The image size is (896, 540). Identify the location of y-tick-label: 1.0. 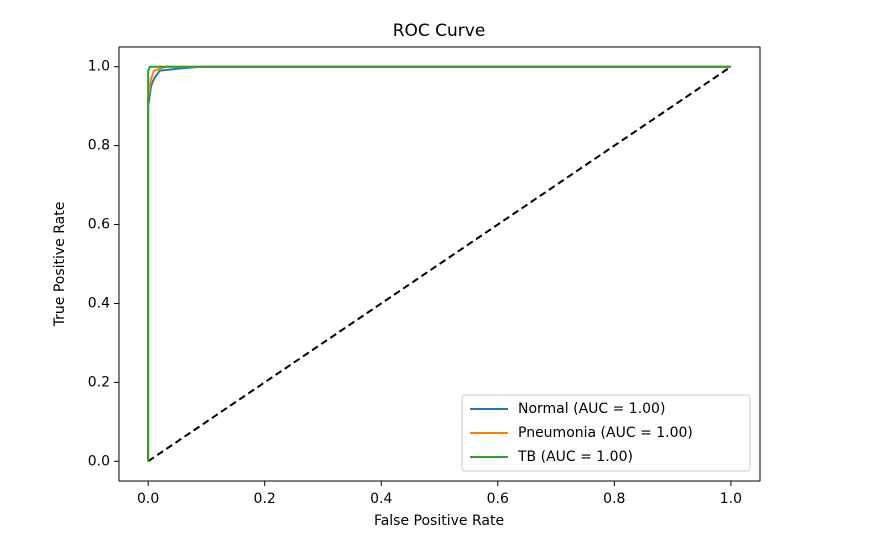
(99, 67).